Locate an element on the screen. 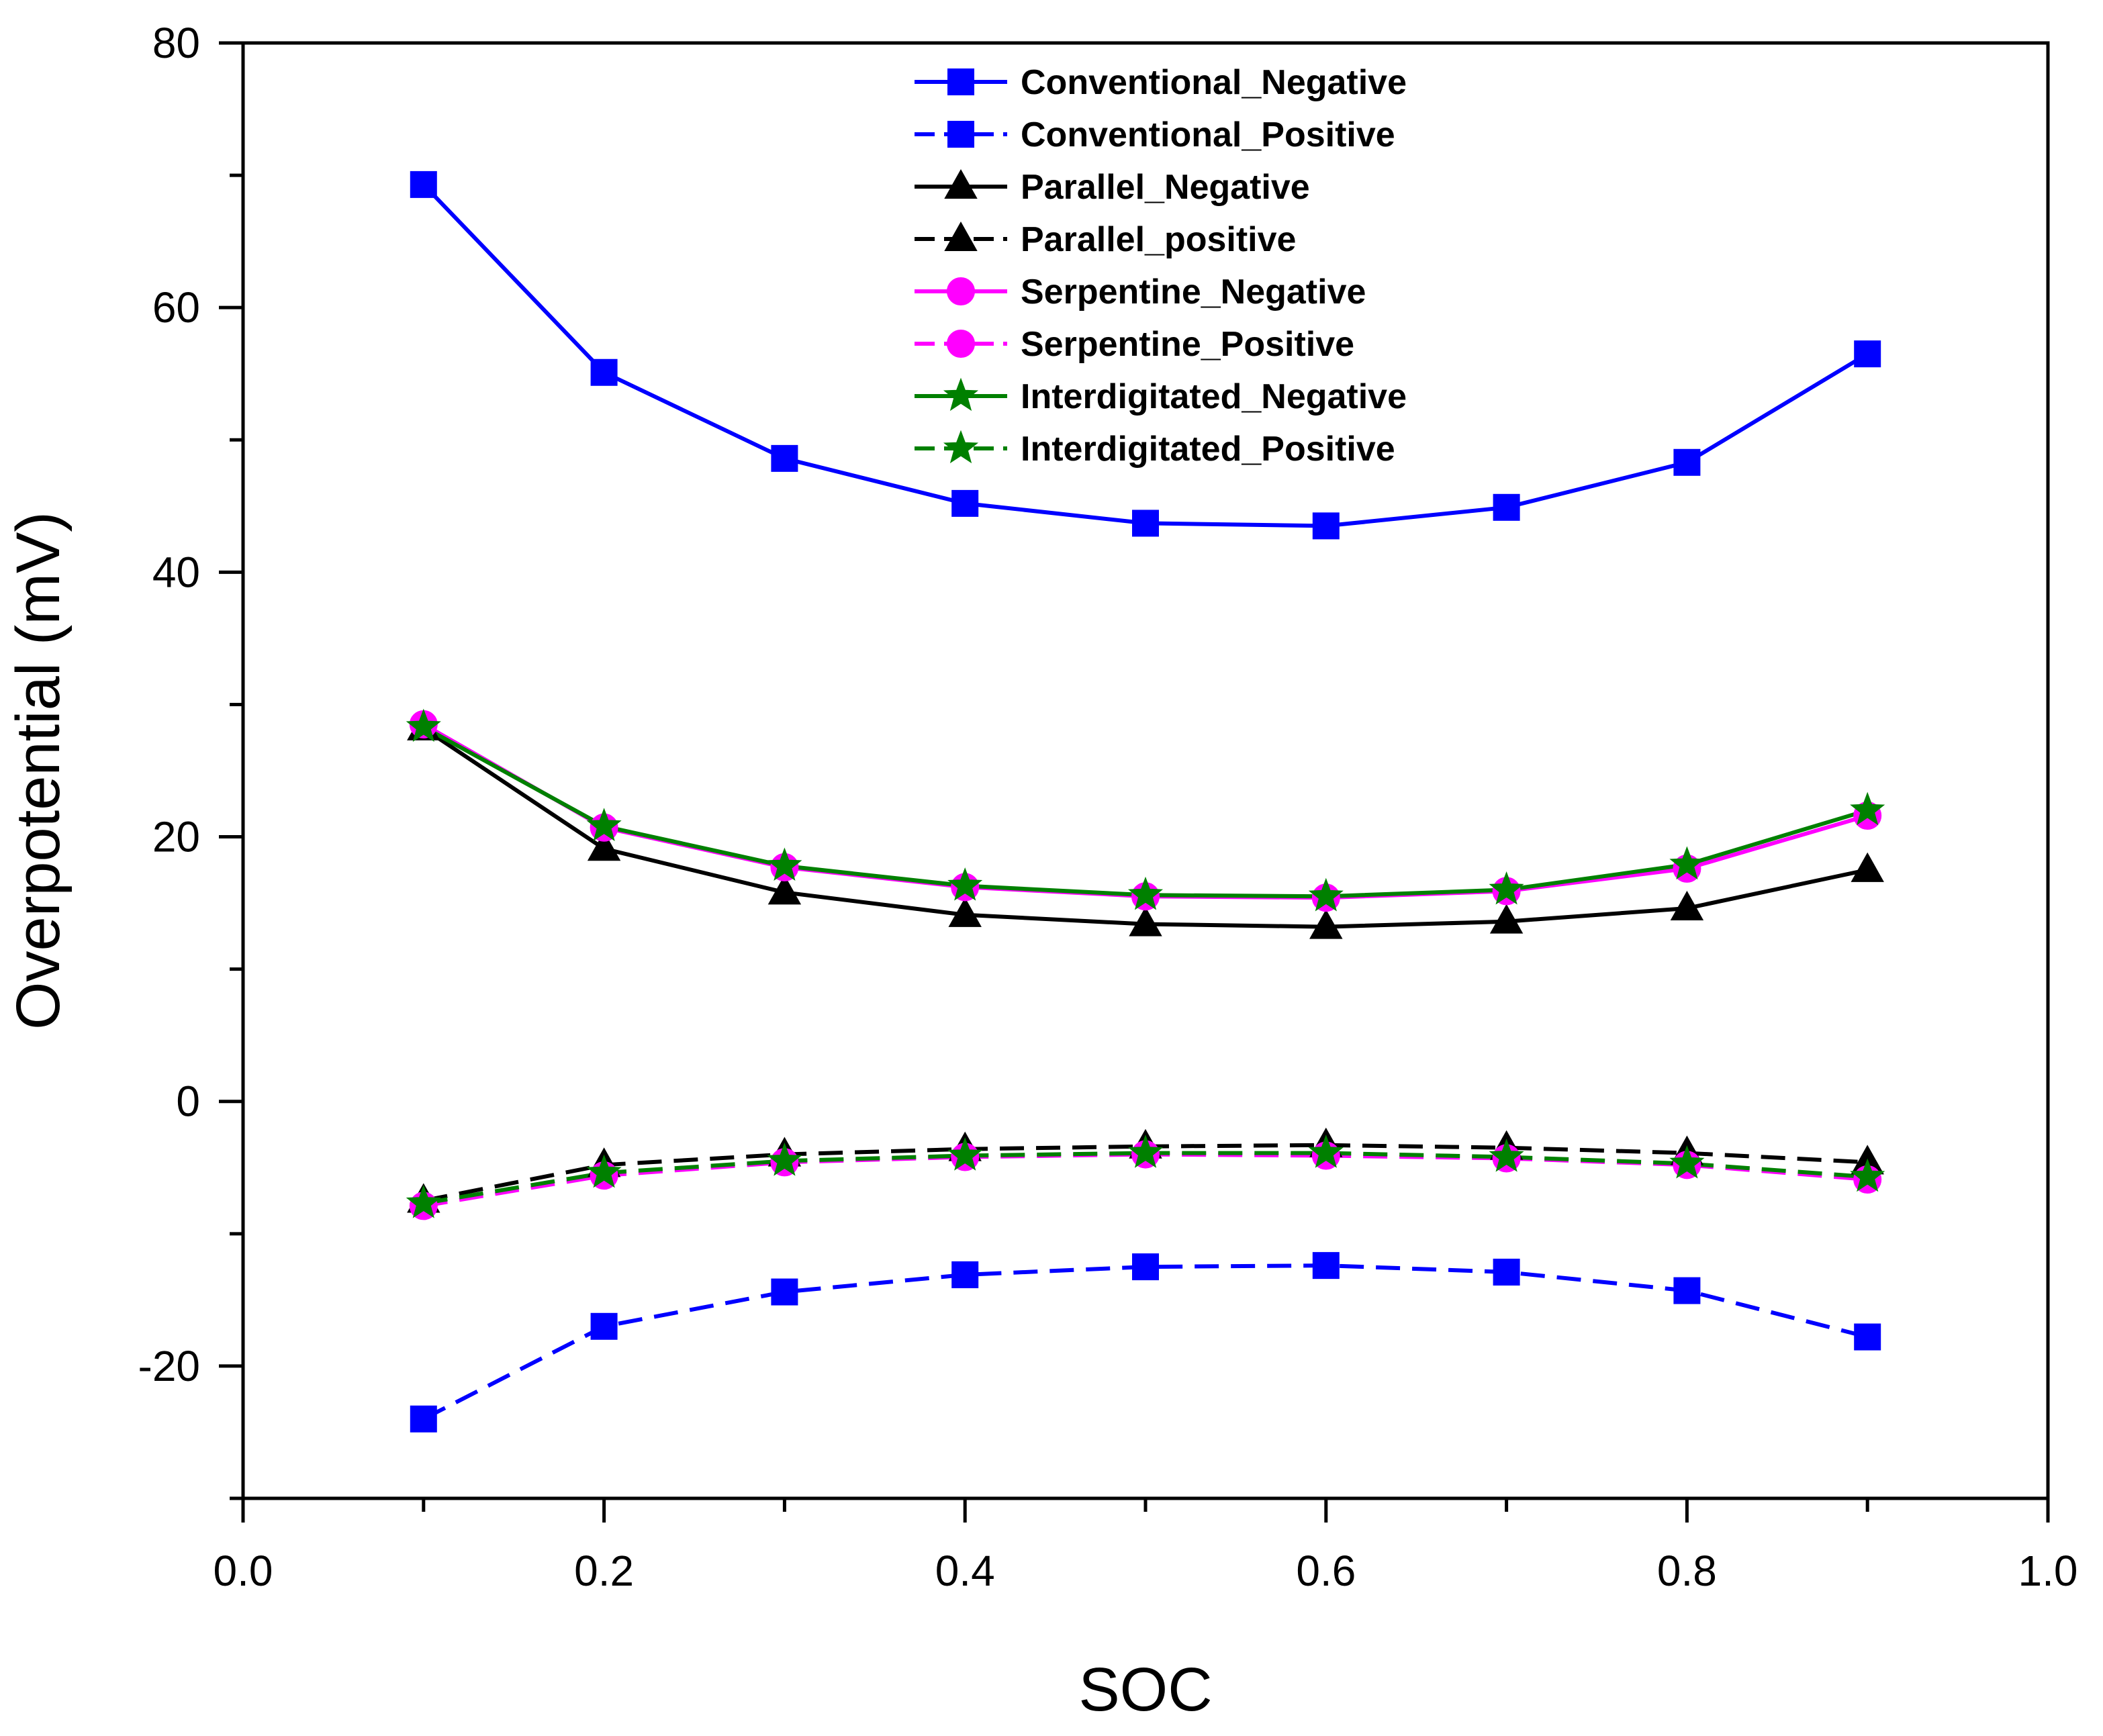 The height and width of the screenshot is (1736, 2103). y-tick-label: 20 is located at coordinates (176, 837).